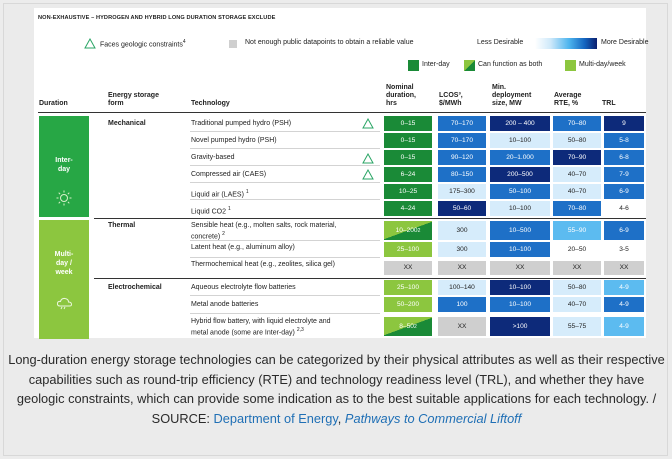 This screenshot has width=672, height=459. What do you see at coordinates (520, 157) in the screenshot?
I see `min-size-cell: 20–1.000` at bounding box center [520, 157].